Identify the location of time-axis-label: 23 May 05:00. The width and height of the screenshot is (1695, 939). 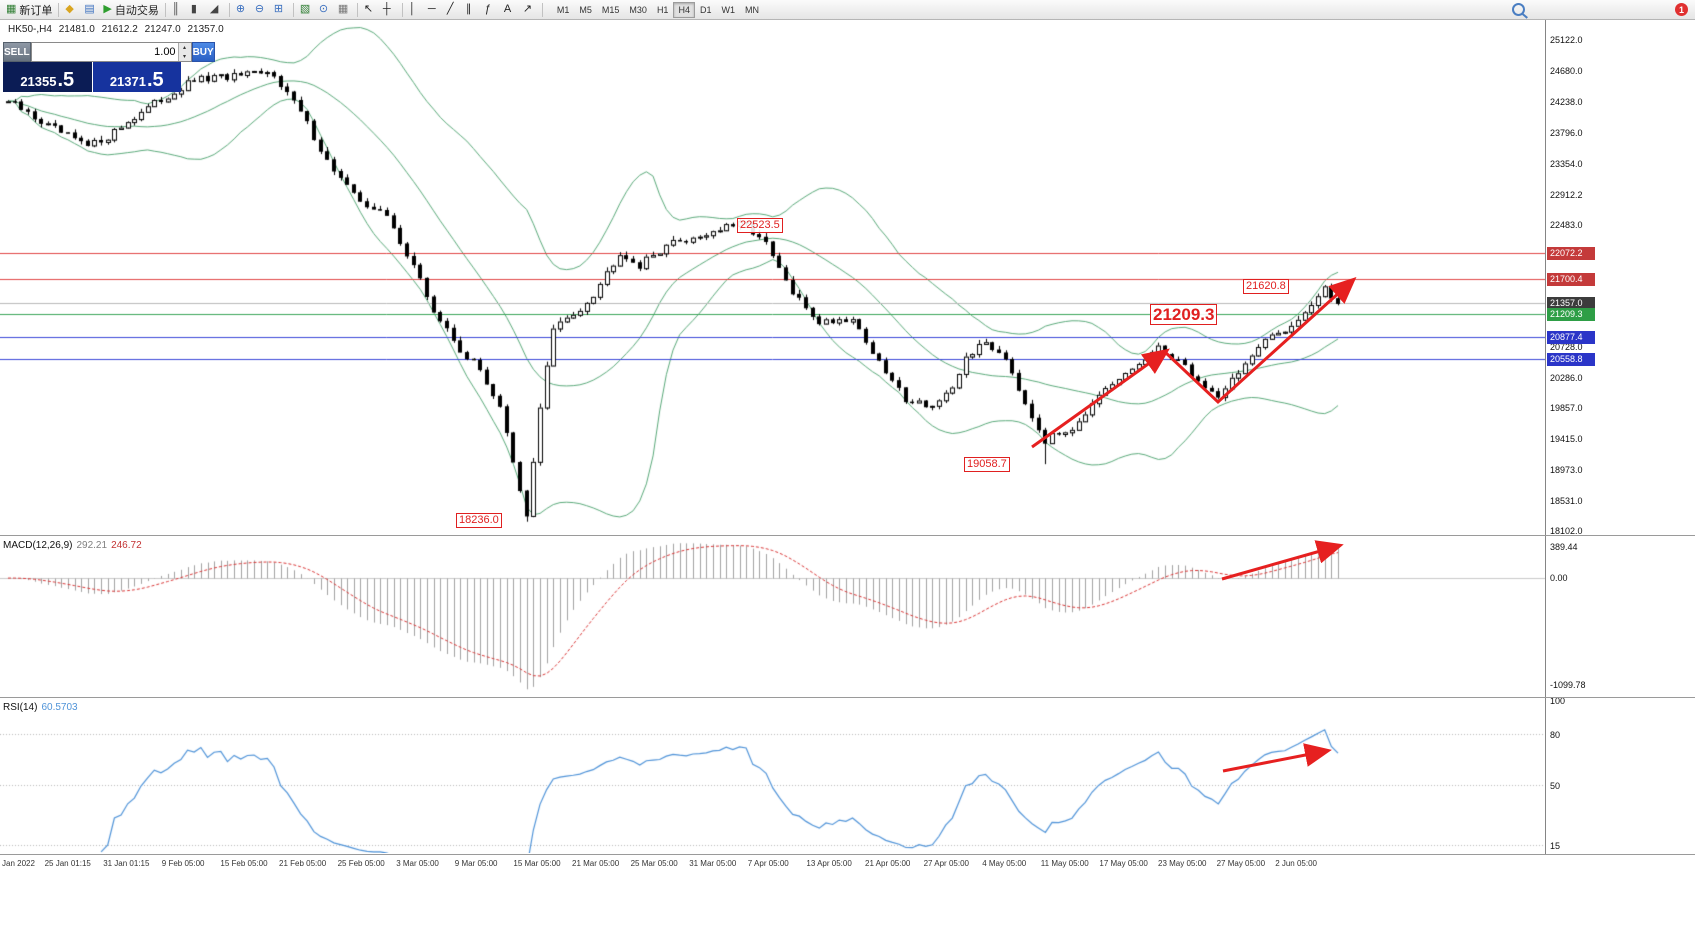
(1182, 863).